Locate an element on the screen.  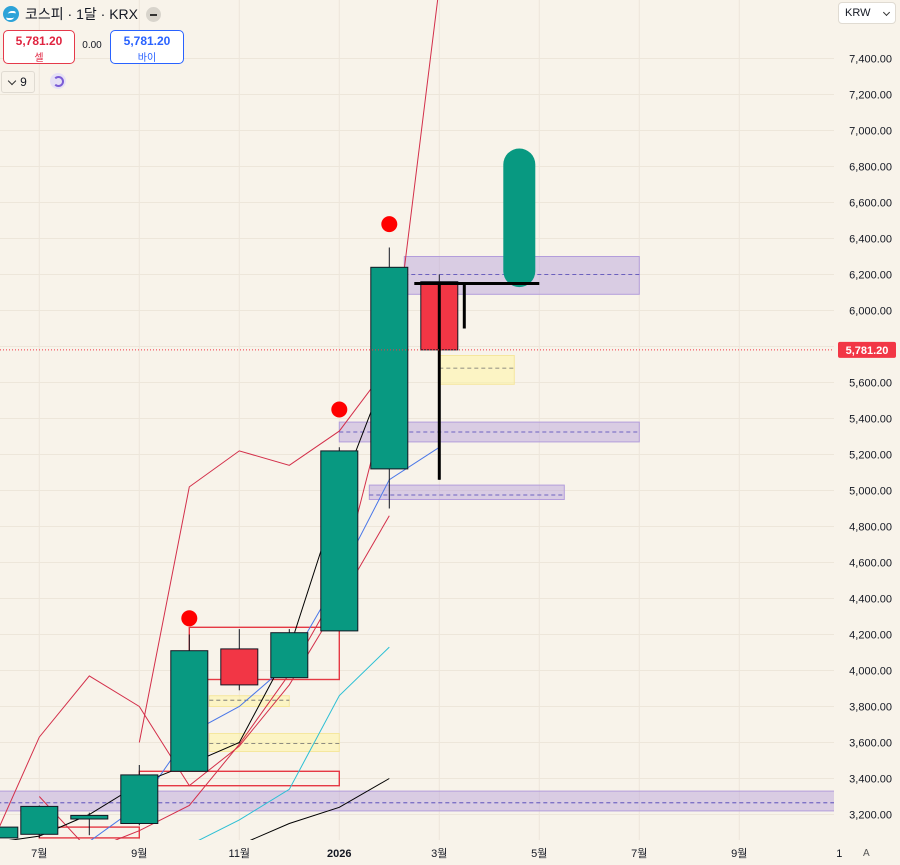
x-axis: 7월 9월 11월 2026 3월 5월 7월 9월 1 is located at coordinates (436, 853).